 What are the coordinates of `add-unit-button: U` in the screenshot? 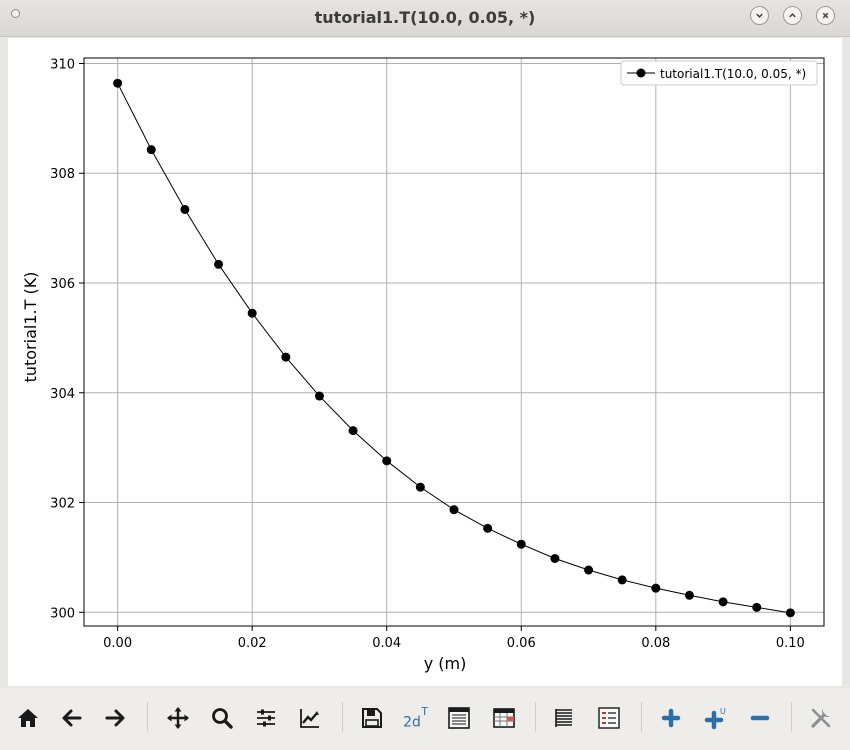 It's located at (716, 718).